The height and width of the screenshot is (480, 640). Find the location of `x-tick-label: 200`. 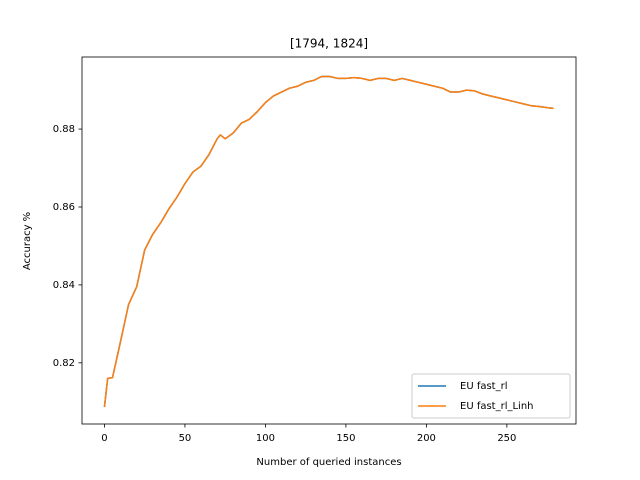

x-tick-label: 200 is located at coordinates (426, 438).